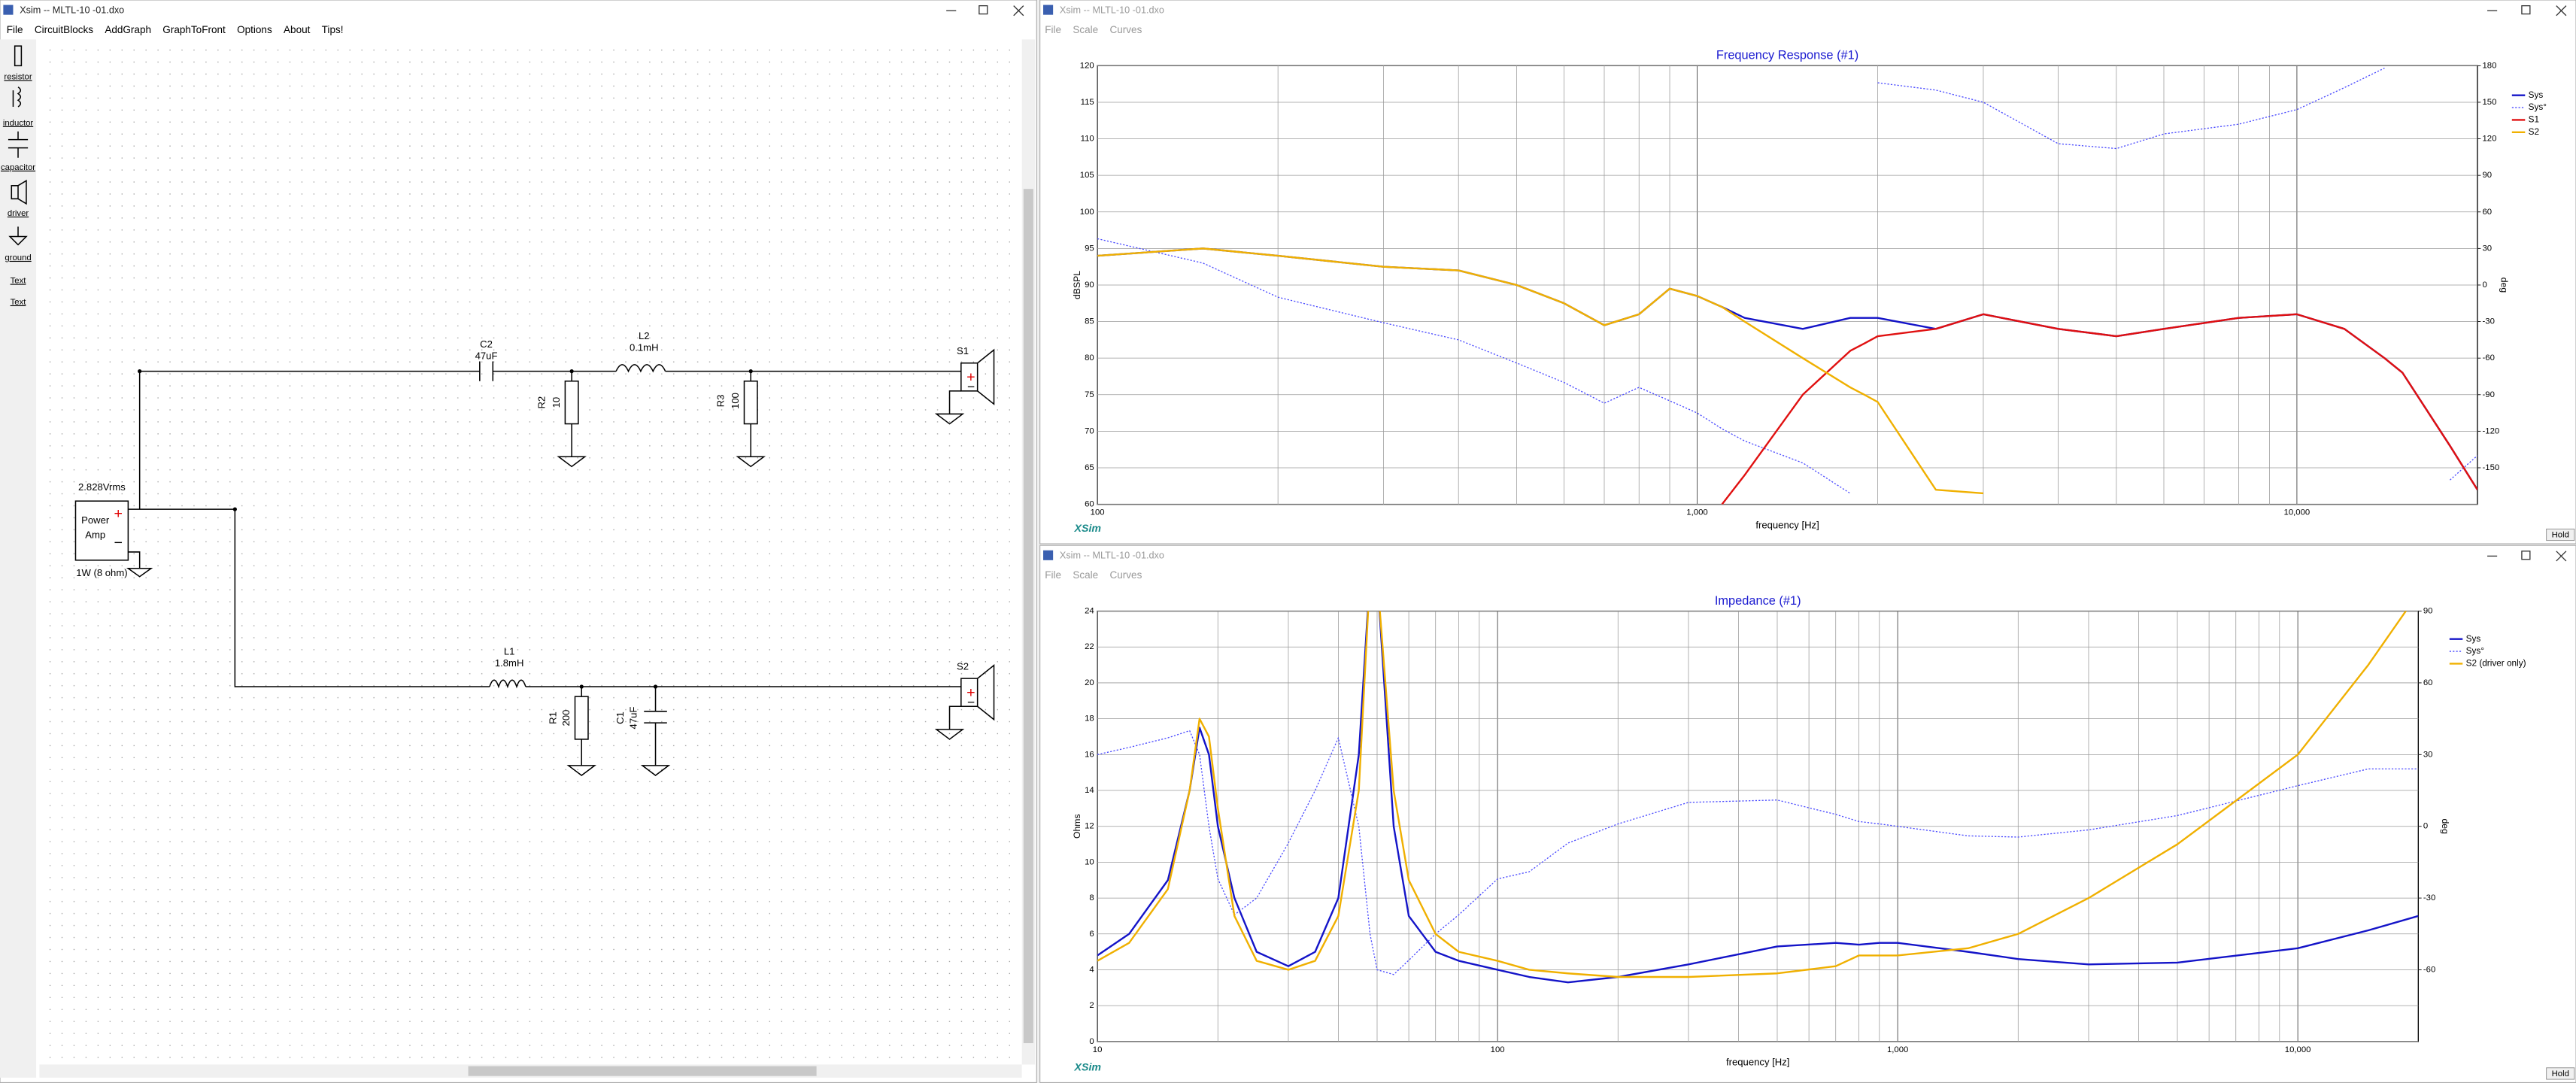 The image size is (2576, 1083). I want to click on window-title: Xsim -- MLTL-10 -01.dxo, so click(1112, 556).